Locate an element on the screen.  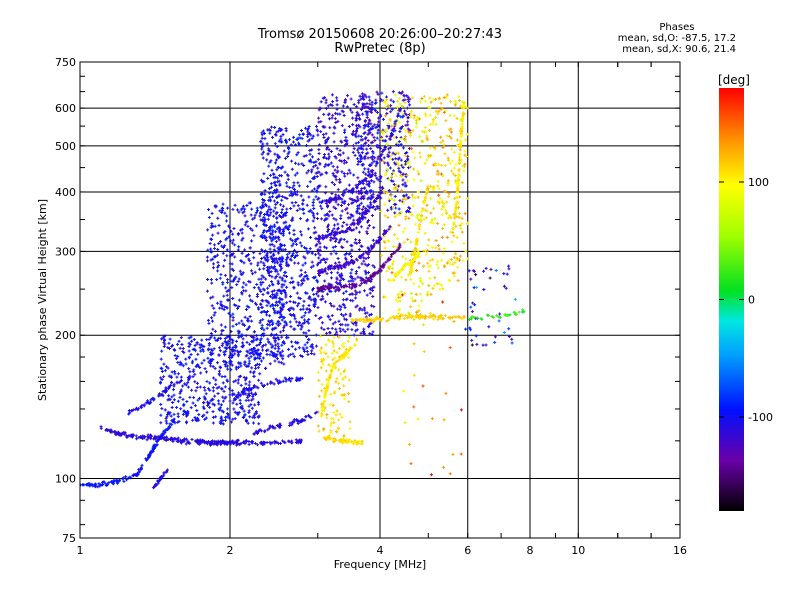
colorbar-tick-label: -100 is located at coordinates (760, 417).